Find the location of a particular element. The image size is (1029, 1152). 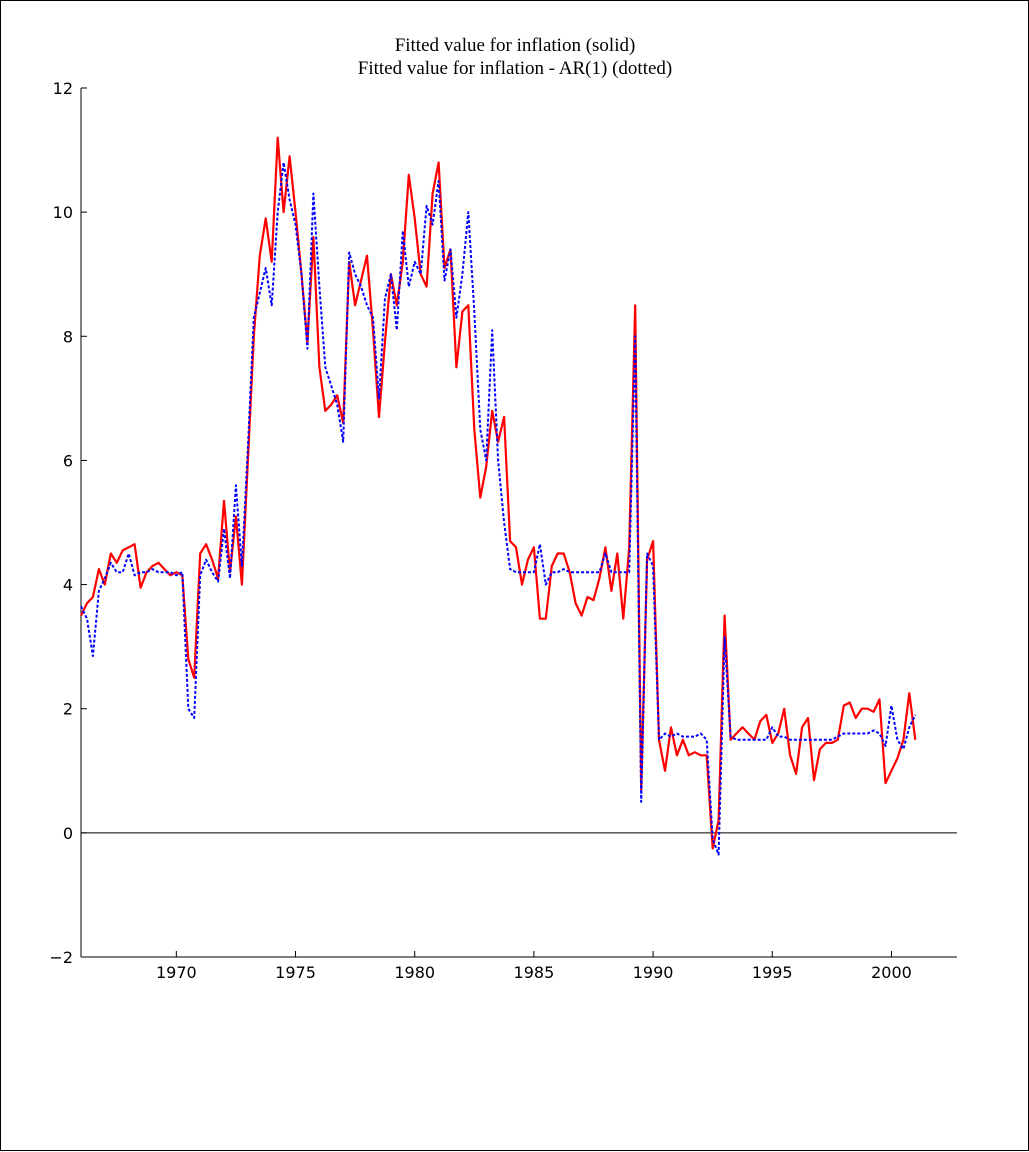

y-tick-label: −2 is located at coordinates (61, 957).